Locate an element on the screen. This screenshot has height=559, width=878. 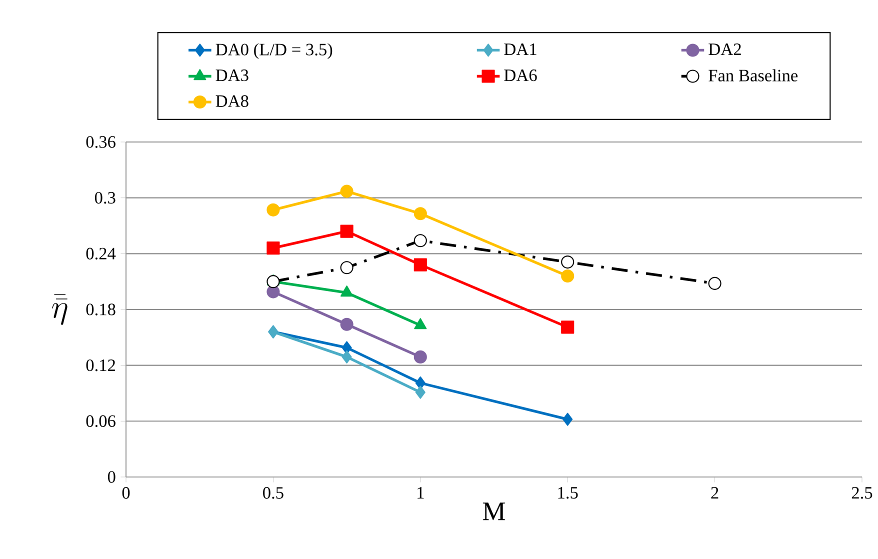
legend-label: Fan Baseline is located at coordinates (753, 75).